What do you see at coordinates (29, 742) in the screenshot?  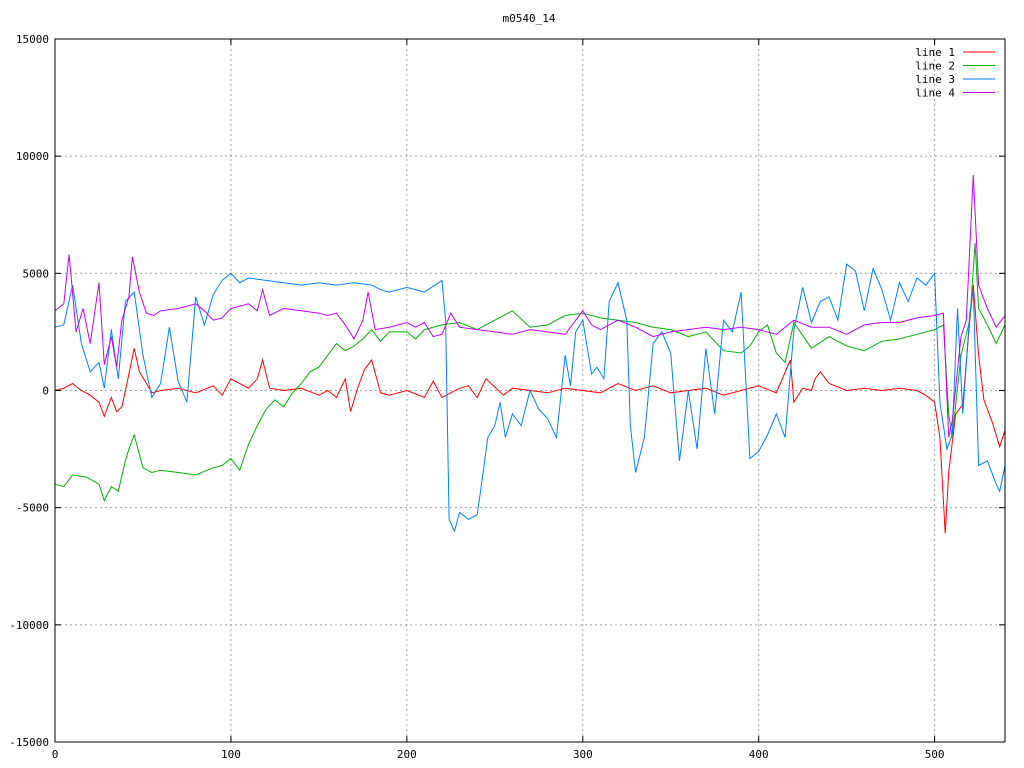 I see `y-tick-label: -15000` at bounding box center [29, 742].